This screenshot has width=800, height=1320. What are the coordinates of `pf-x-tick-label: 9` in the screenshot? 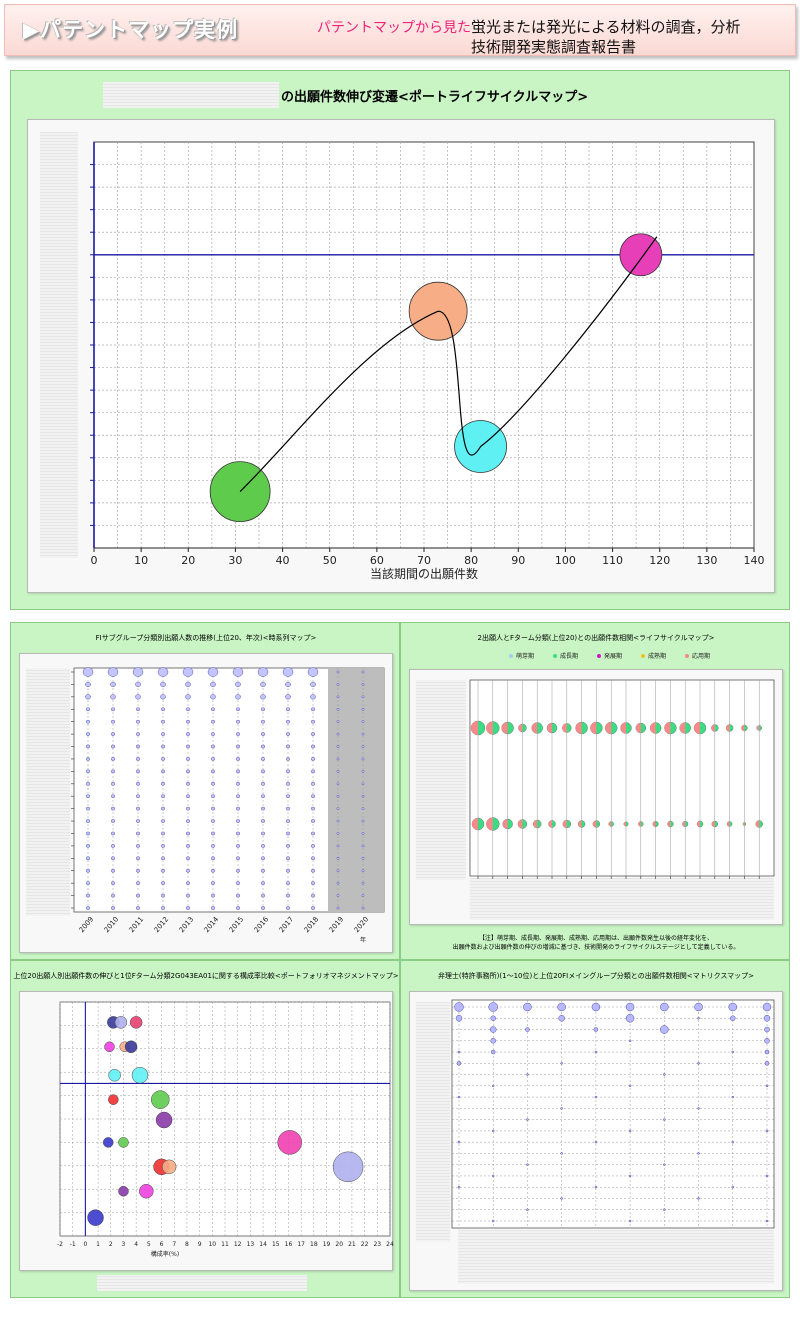 It's located at (200, 1244).